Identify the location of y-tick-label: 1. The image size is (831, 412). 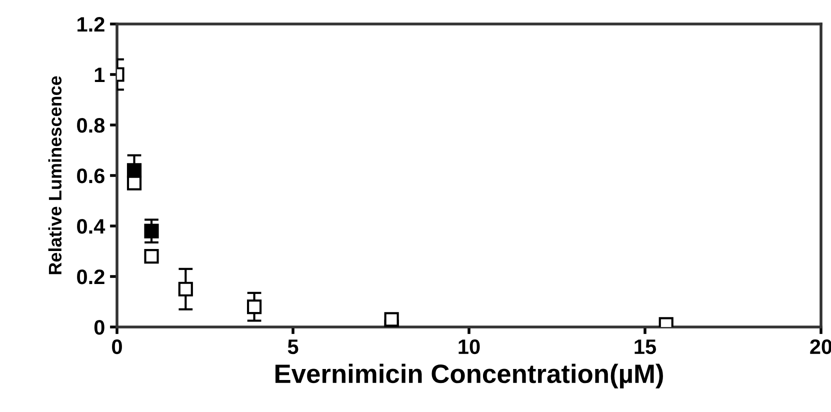
(99, 75).